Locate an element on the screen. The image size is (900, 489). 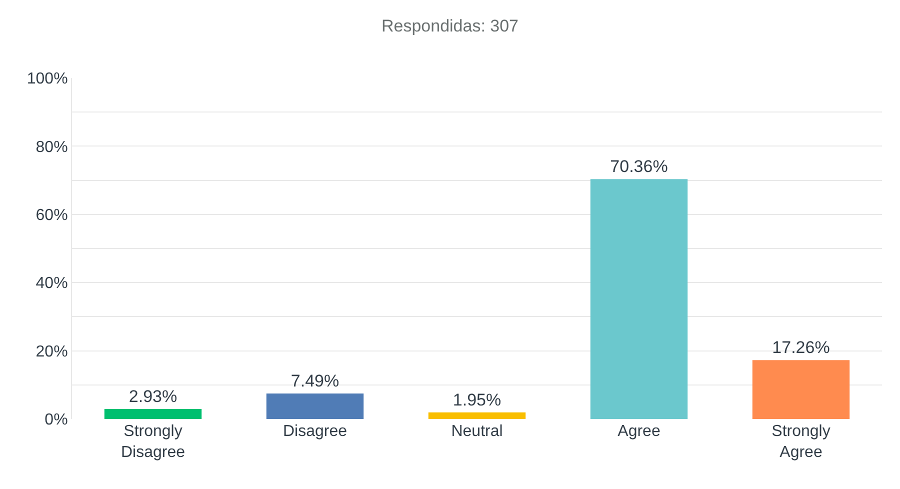
data-label: 2.93% is located at coordinates (153, 396).